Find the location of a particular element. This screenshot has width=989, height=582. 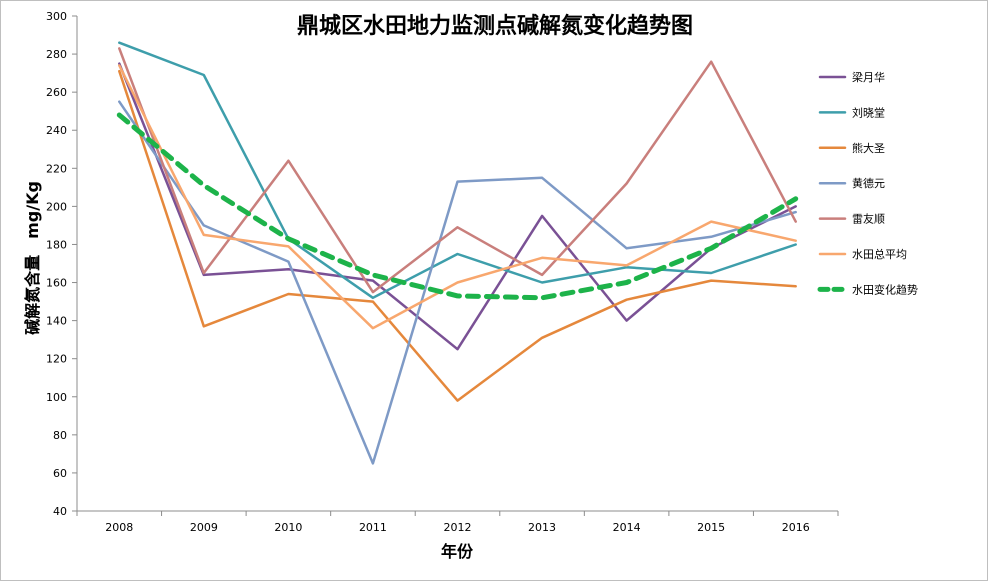

x-tick-label: 2014 is located at coordinates (627, 527).